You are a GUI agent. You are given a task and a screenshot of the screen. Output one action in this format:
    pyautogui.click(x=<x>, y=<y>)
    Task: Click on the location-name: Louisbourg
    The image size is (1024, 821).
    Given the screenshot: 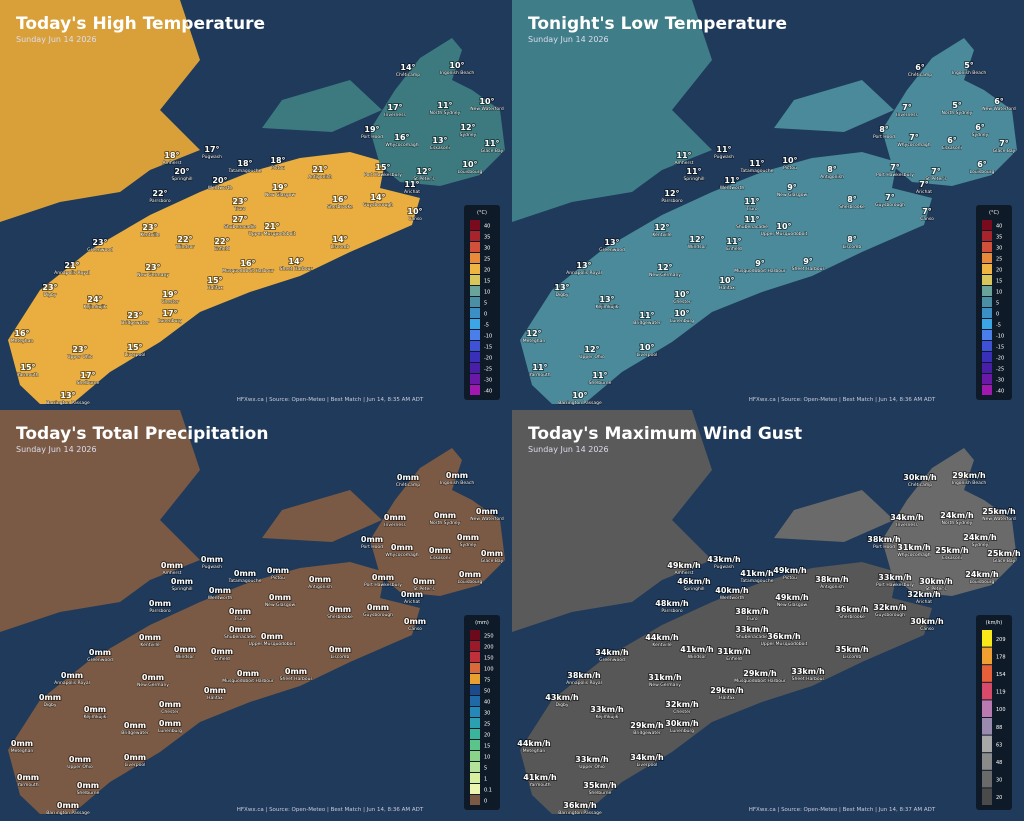 What is the action you would take?
    pyautogui.click(x=470, y=582)
    